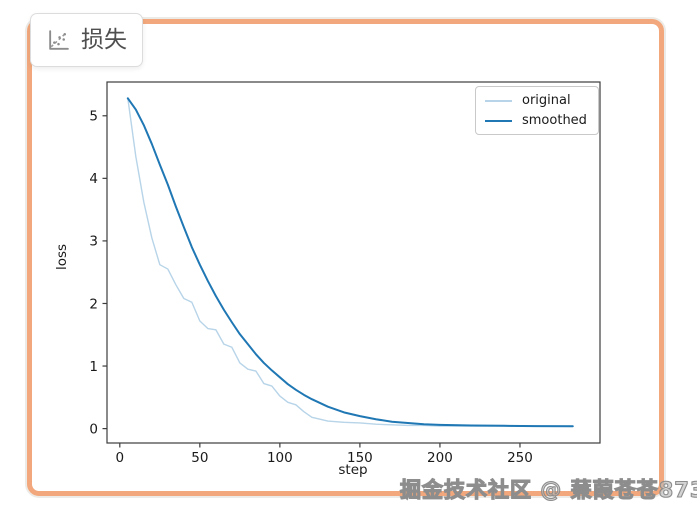 The image size is (697, 519). I want to click on x-axis-label: step, so click(353, 470).